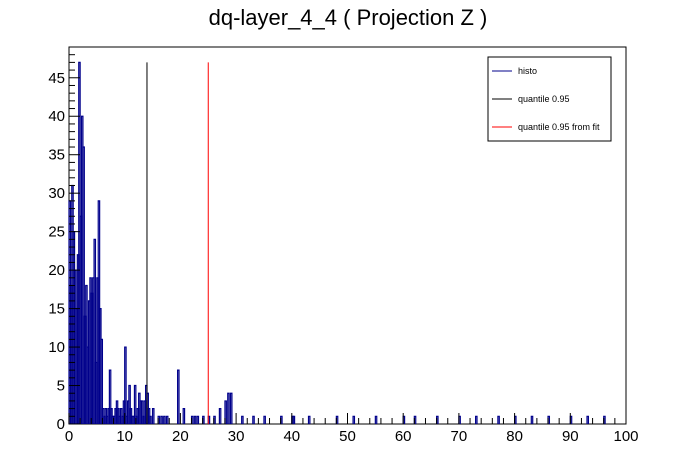 This screenshot has height=472, width=696. Describe the element at coordinates (56, 193) in the screenshot. I see `y-tick-label: 30` at that location.